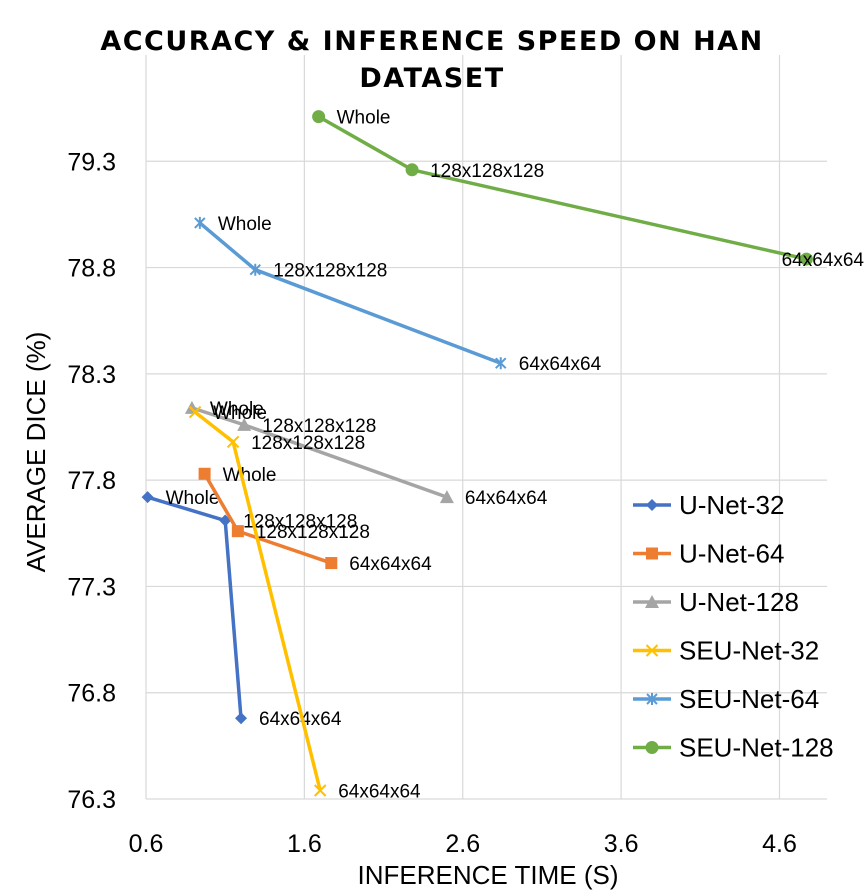 Image resolution: width=866 pixels, height=893 pixels. I want to click on legend-item: U-Net-32, so click(708, 505).